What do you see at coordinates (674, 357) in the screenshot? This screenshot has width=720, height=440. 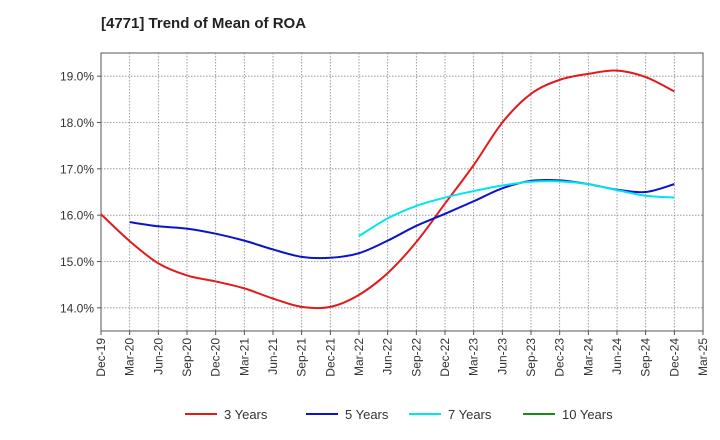 I see `x-tick-label: Dec-24` at bounding box center [674, 357].